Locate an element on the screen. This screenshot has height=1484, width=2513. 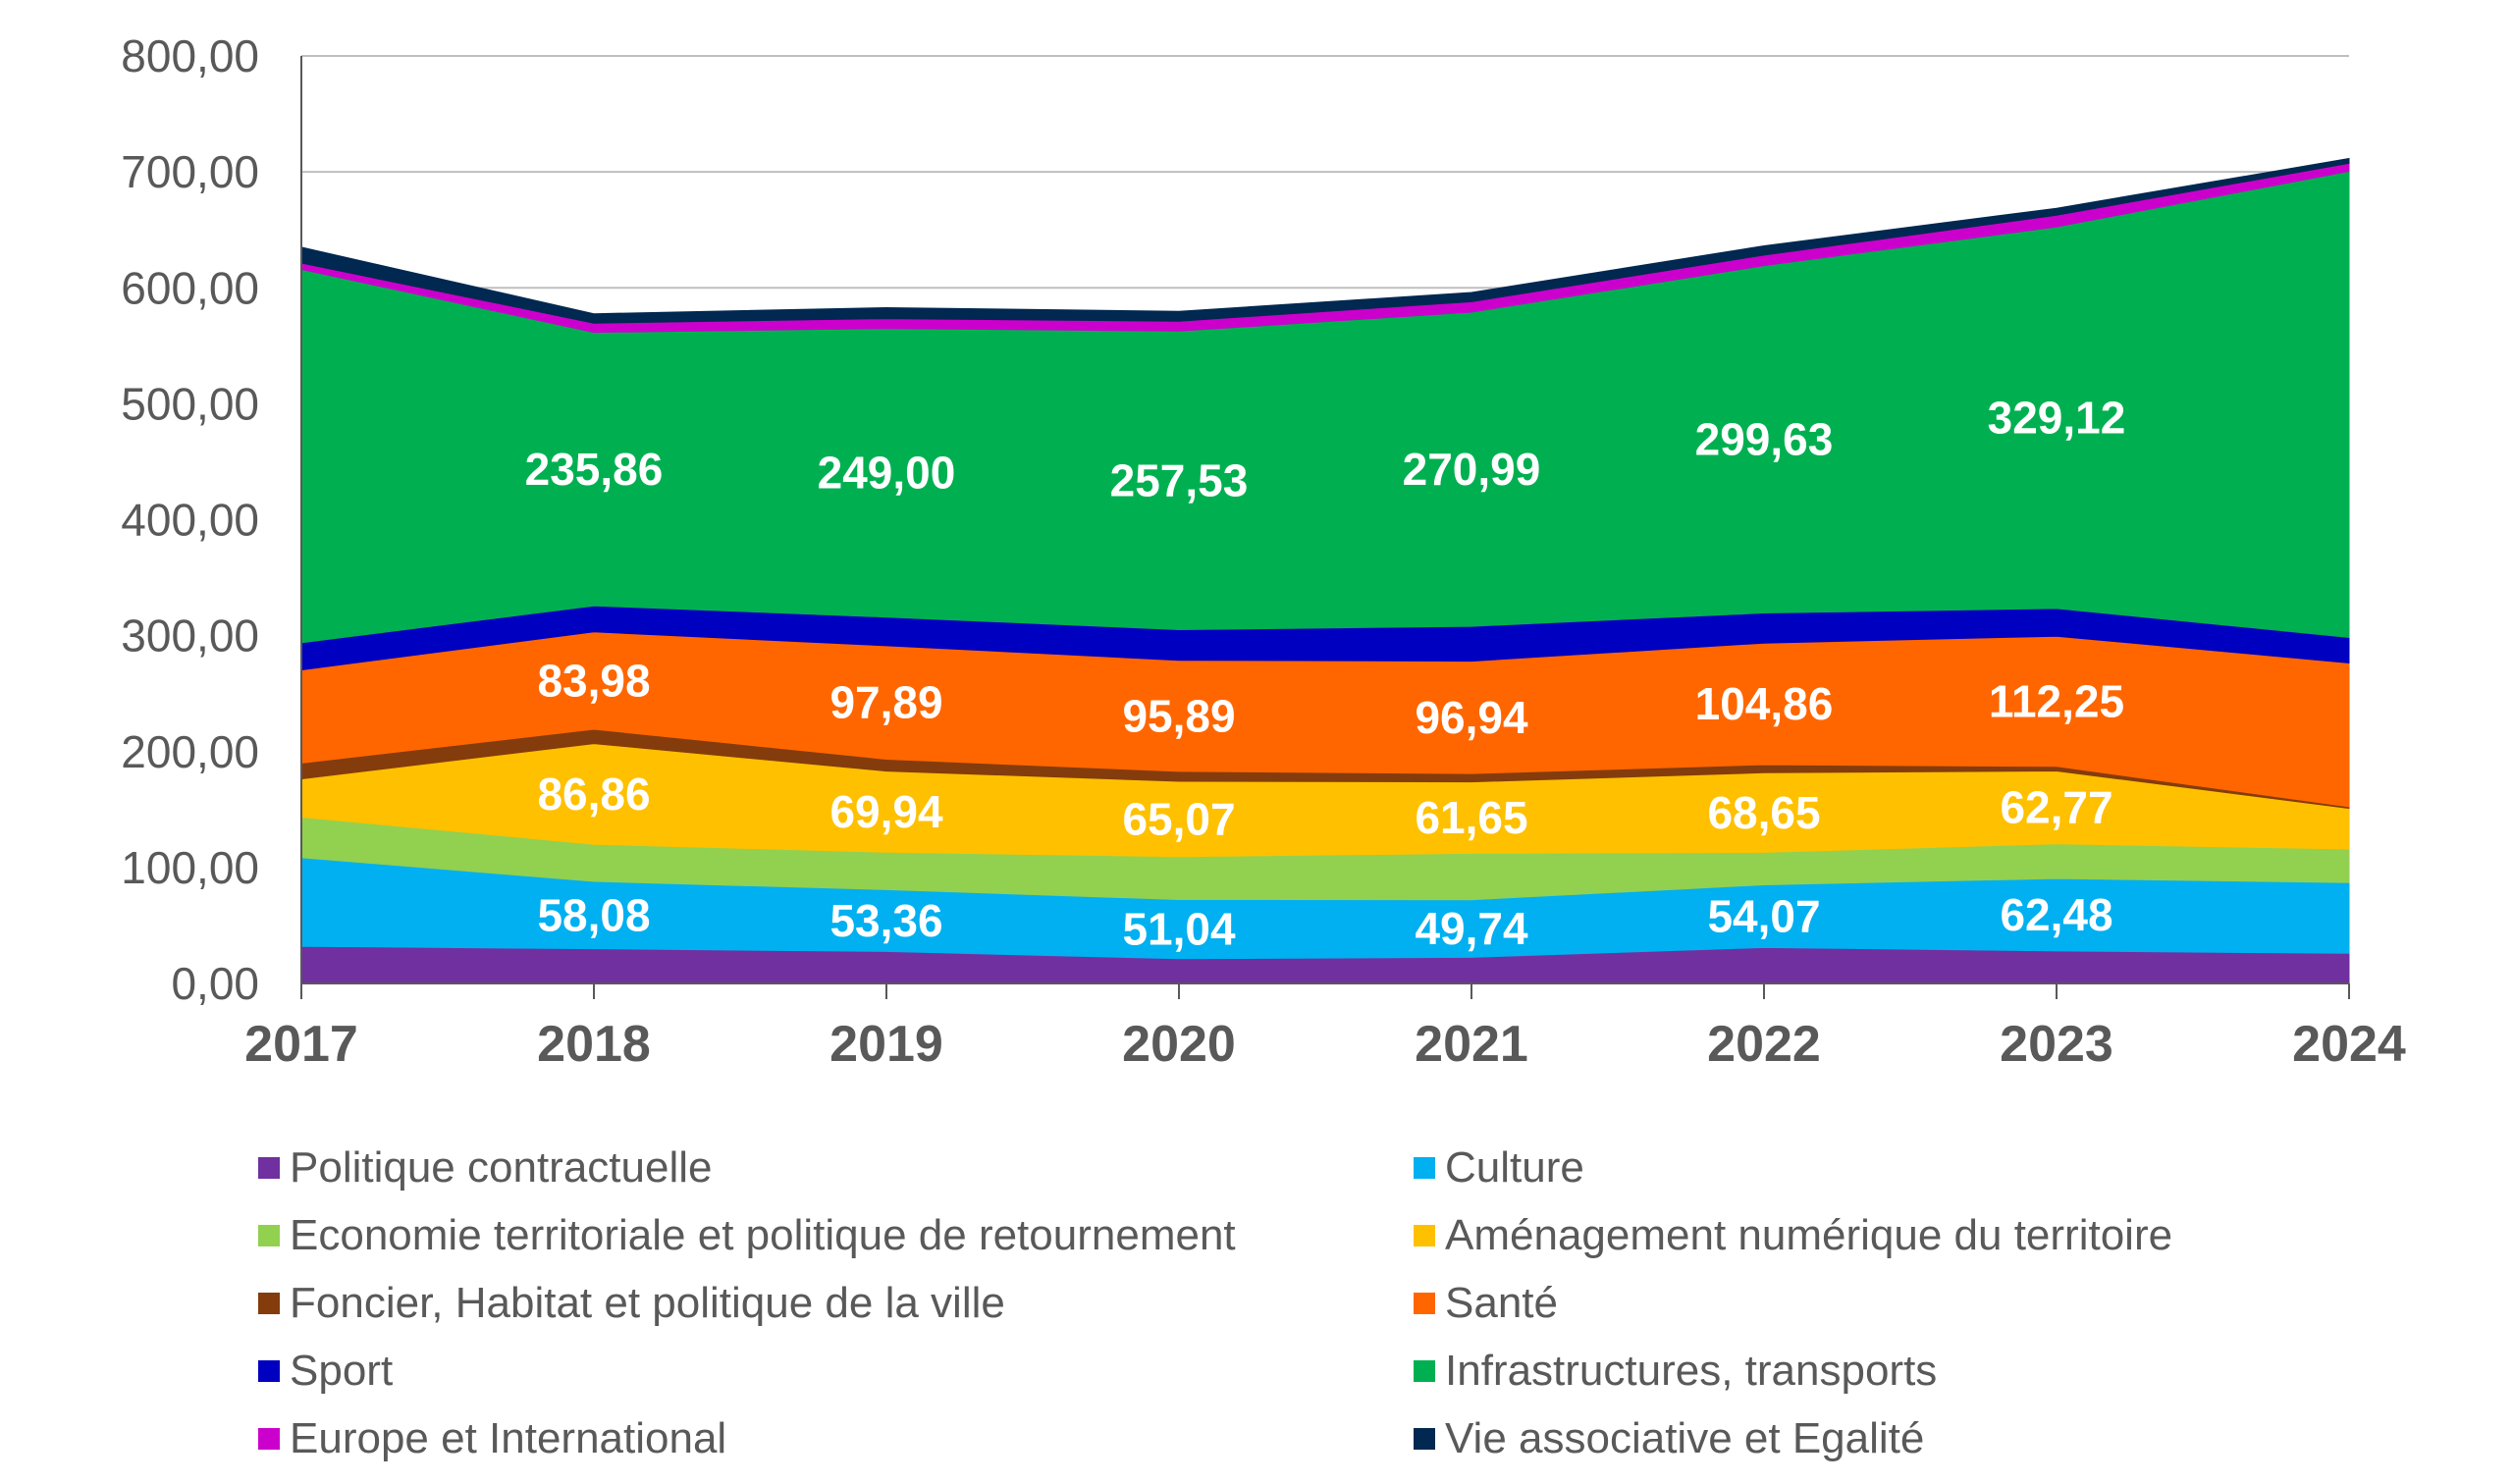
data-label: 62,77 is located at coordinates (2056, 807).